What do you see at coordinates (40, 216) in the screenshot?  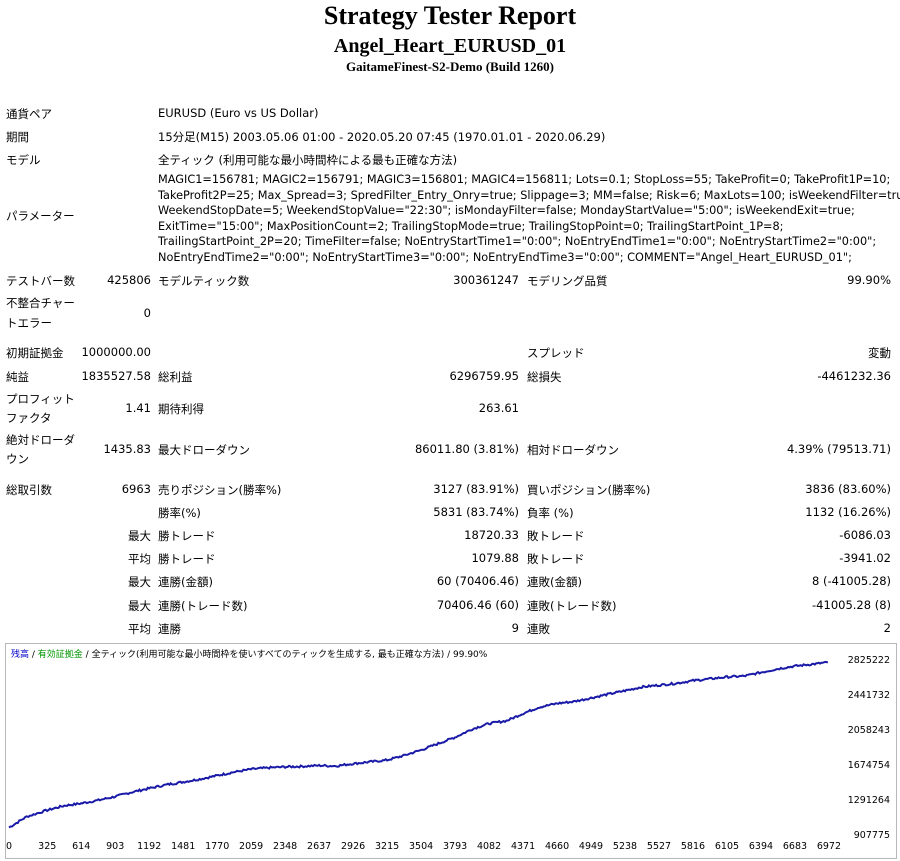 I see `params-label: パラメーター` at bounding box center [40, 216].